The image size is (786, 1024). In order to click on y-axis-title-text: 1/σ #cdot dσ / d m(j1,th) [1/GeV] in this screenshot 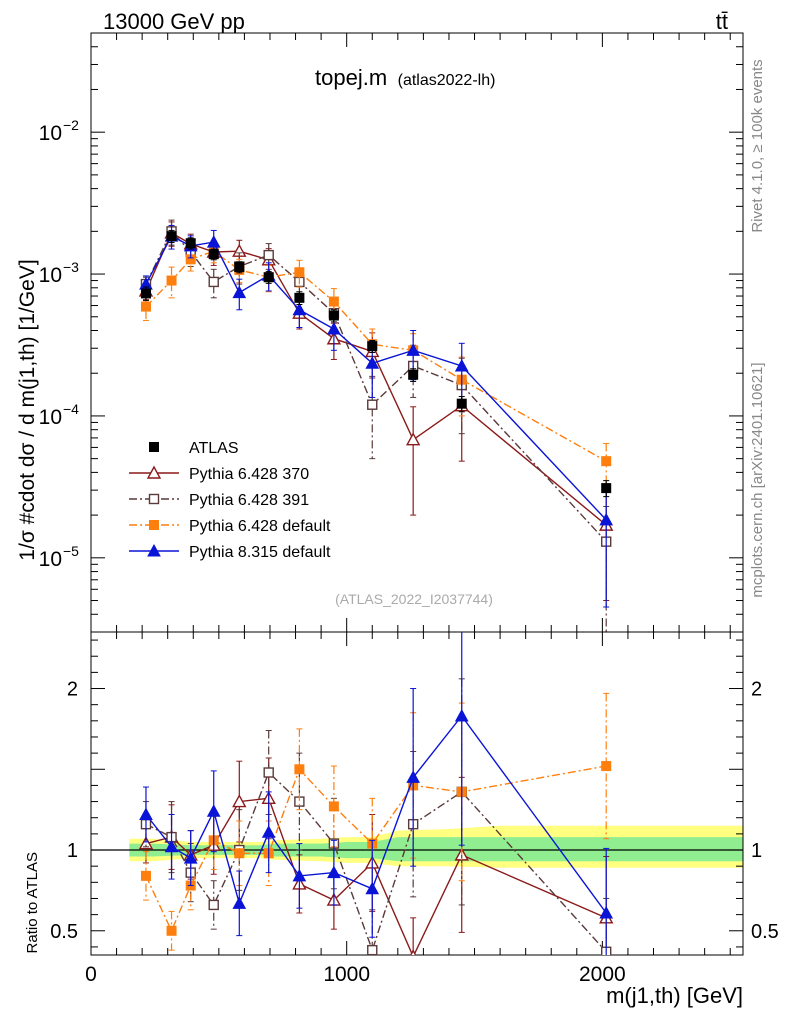, I will do `click(27, 409)`.